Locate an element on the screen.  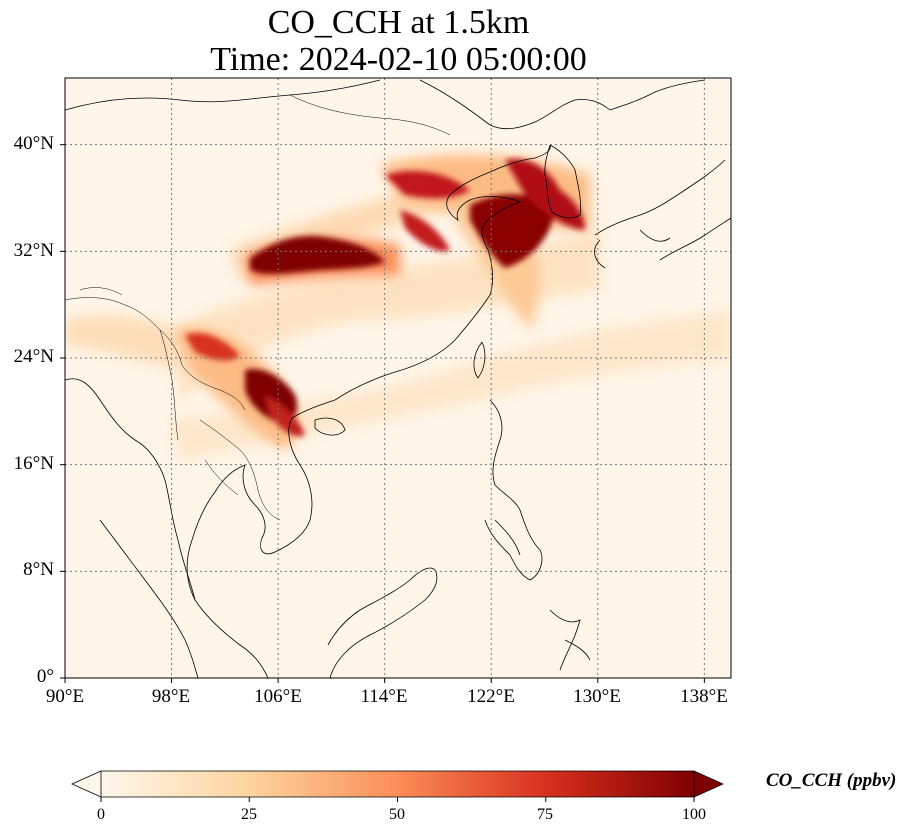
y-tick-label: 16°N is located at coordinates (33, 463).